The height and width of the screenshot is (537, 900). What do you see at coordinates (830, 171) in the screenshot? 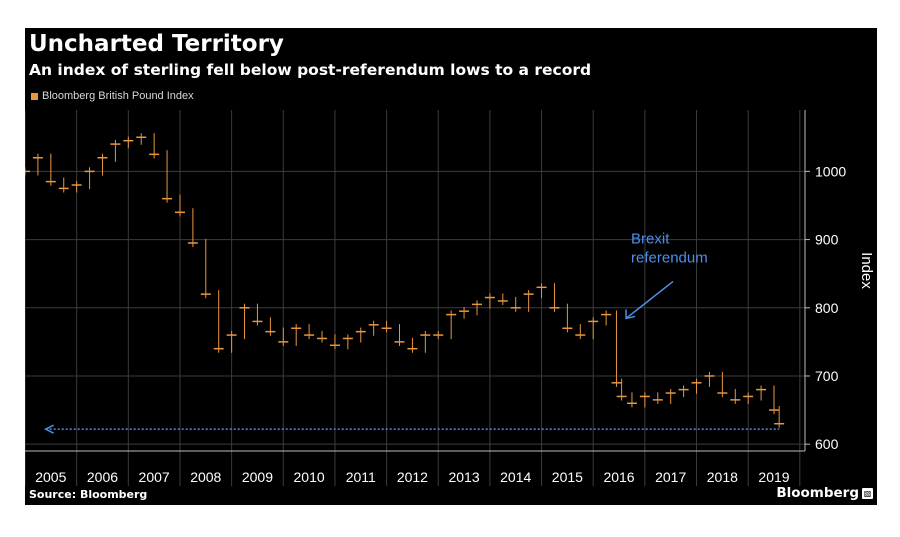
I see `y-tick-label: 1000` at bounding box center [830, 171].